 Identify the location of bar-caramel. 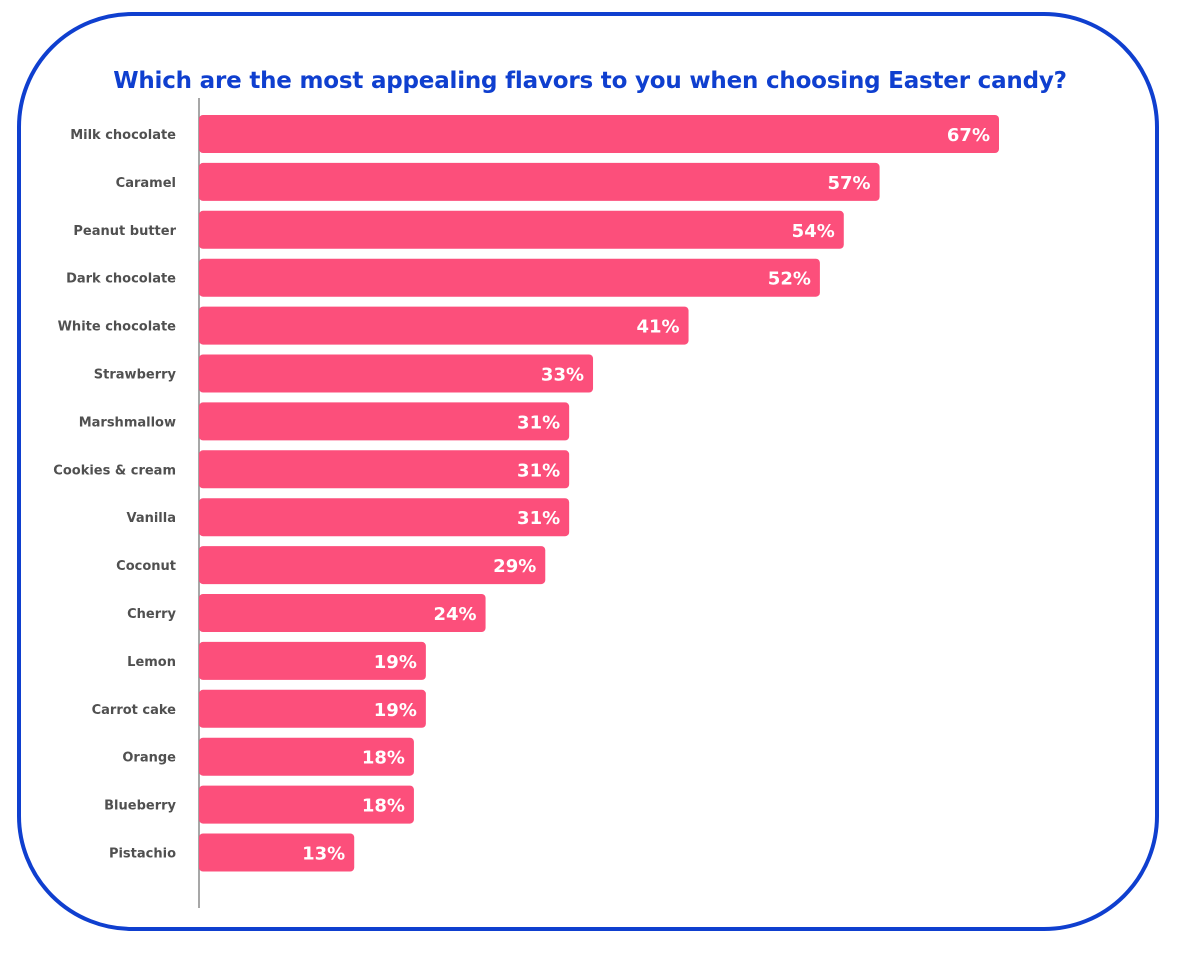
(539, 181).